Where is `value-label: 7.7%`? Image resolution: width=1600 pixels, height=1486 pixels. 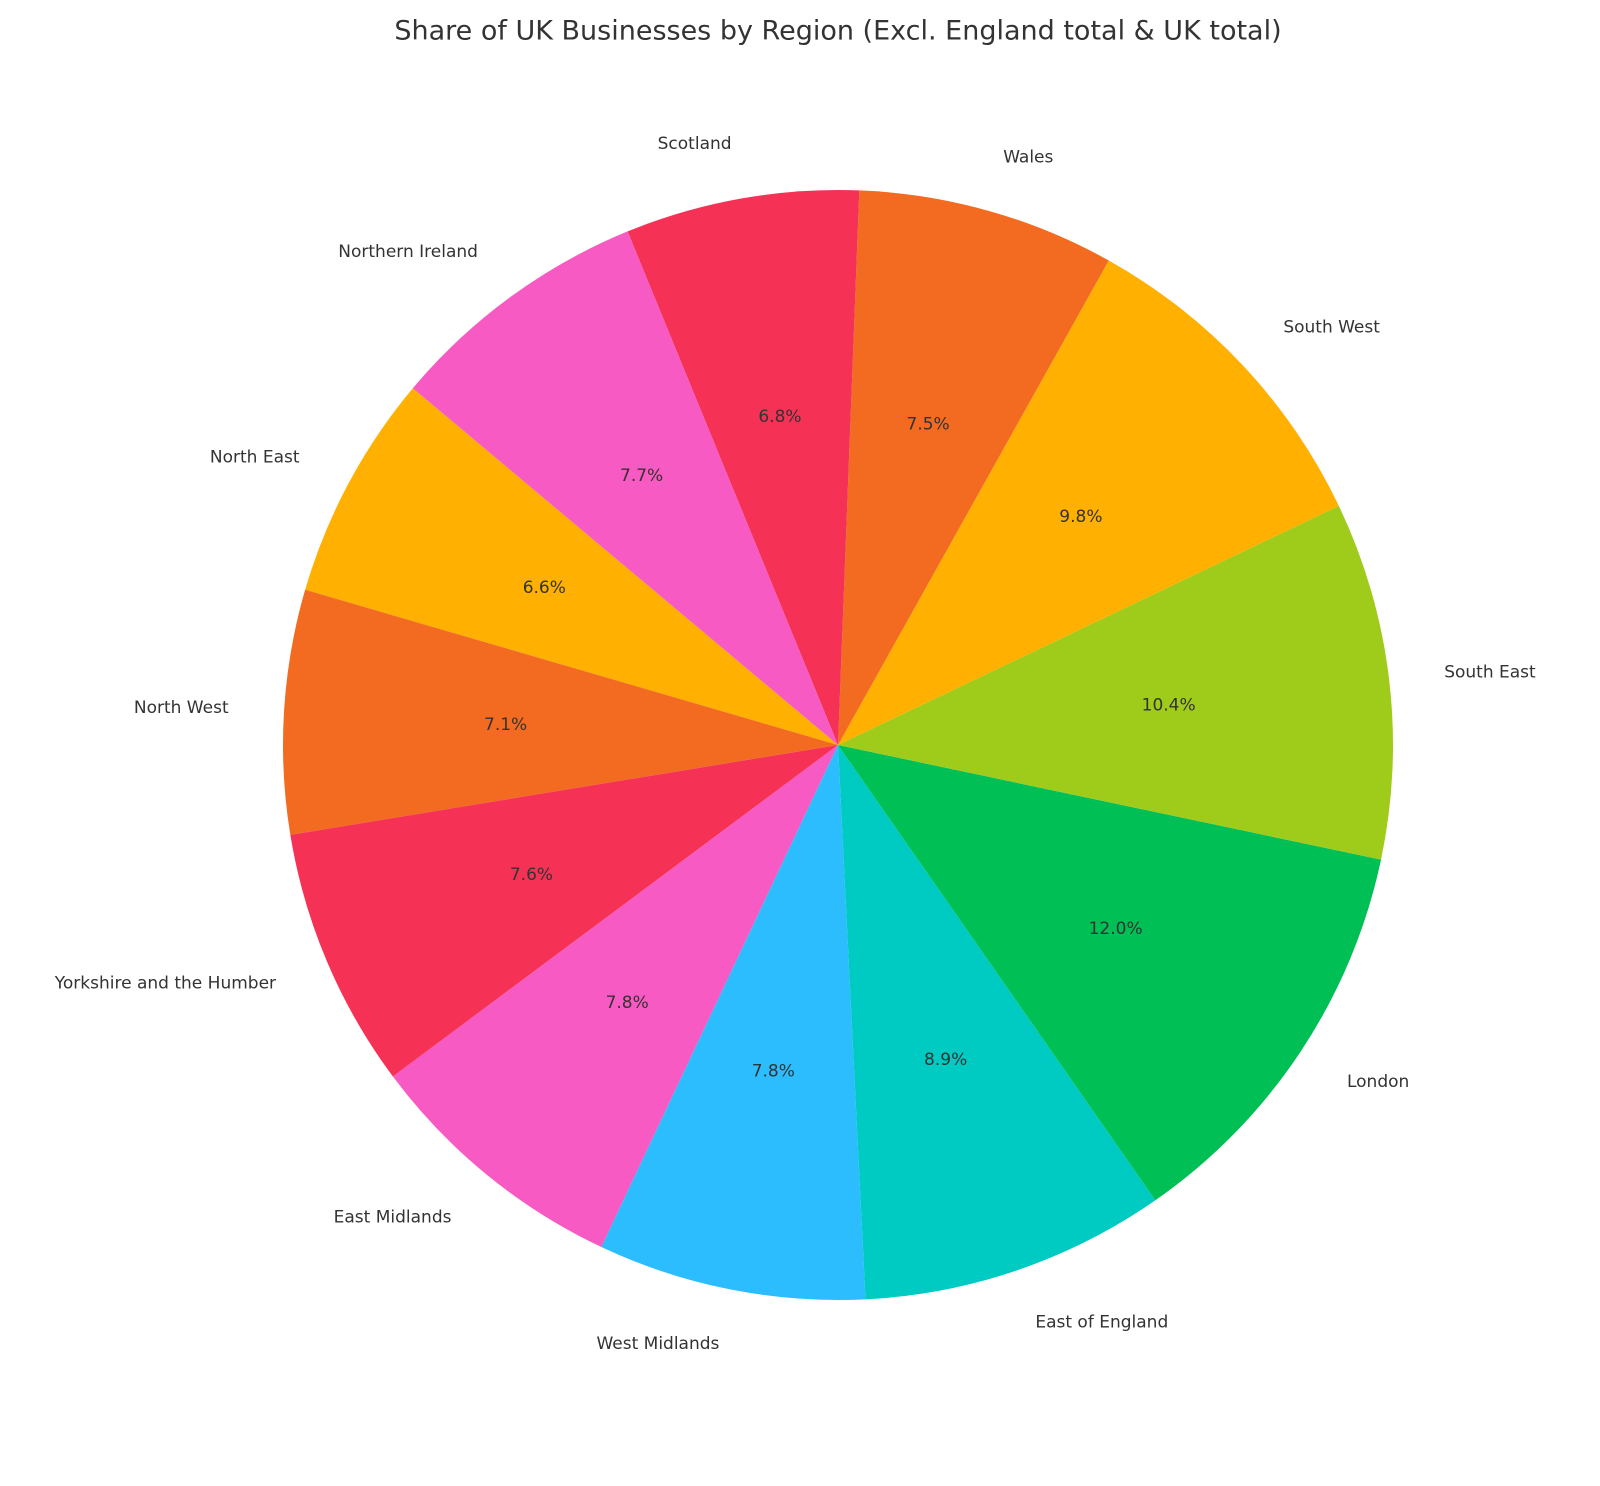 value-label: 7.7% is located at coordinates (641, 476).